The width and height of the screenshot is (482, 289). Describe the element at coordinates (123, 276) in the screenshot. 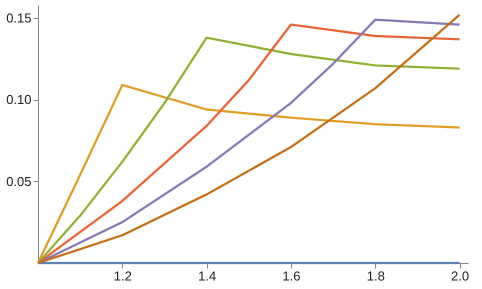

I see `x-tick-label: 1.2` at that location.